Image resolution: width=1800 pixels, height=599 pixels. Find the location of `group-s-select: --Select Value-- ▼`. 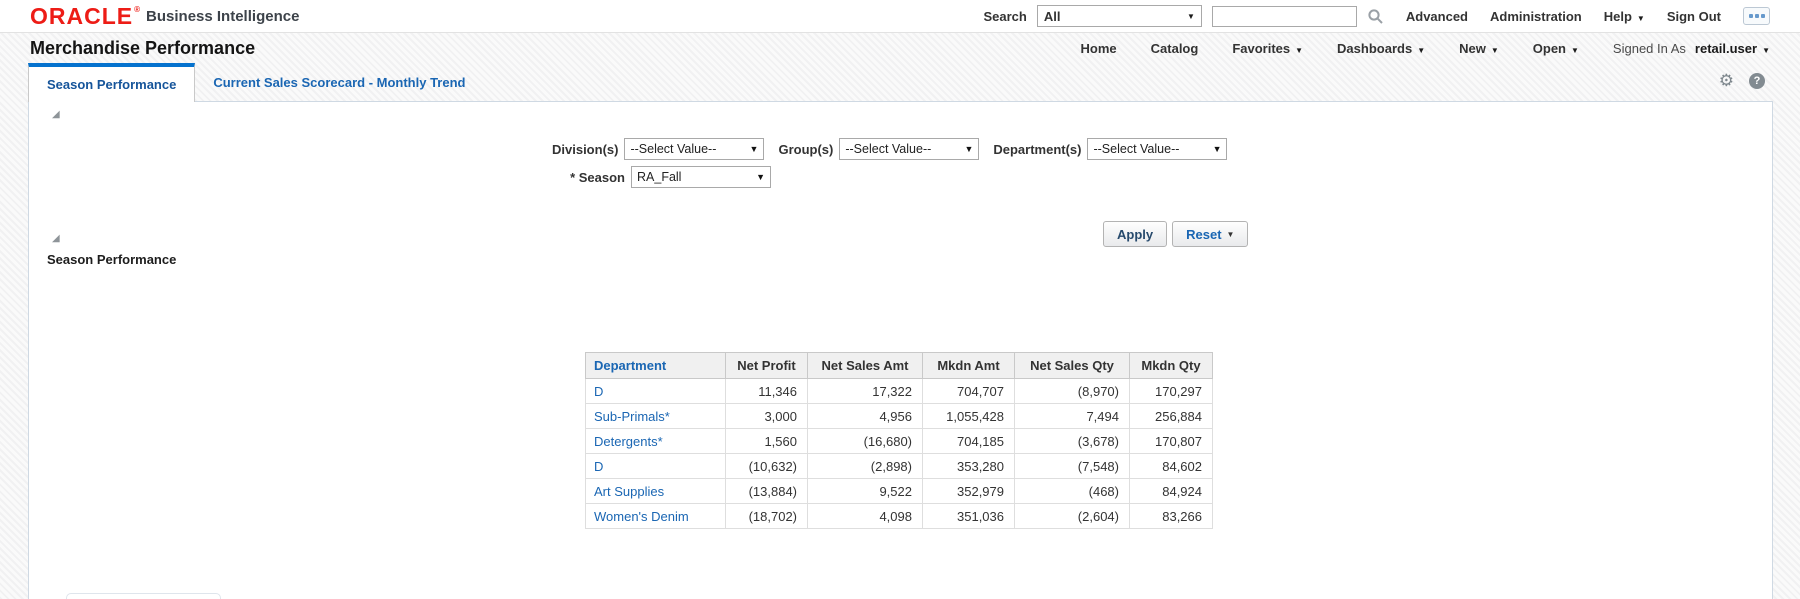

group-s-select: --Select Value-- ▼ is located at coordinates (909, 149).